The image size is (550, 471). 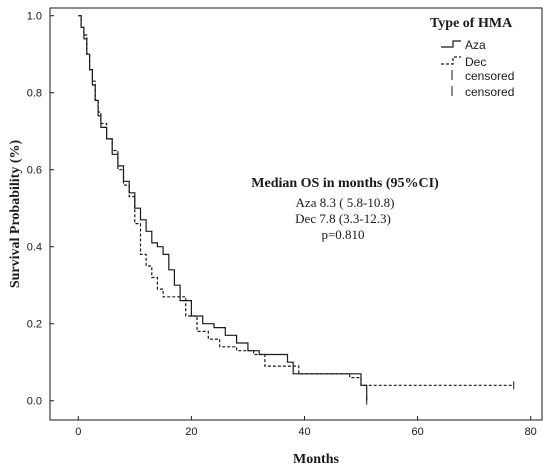 I want to click on y-axis-title: Survival Probability (%), so click(x=15, y=214).